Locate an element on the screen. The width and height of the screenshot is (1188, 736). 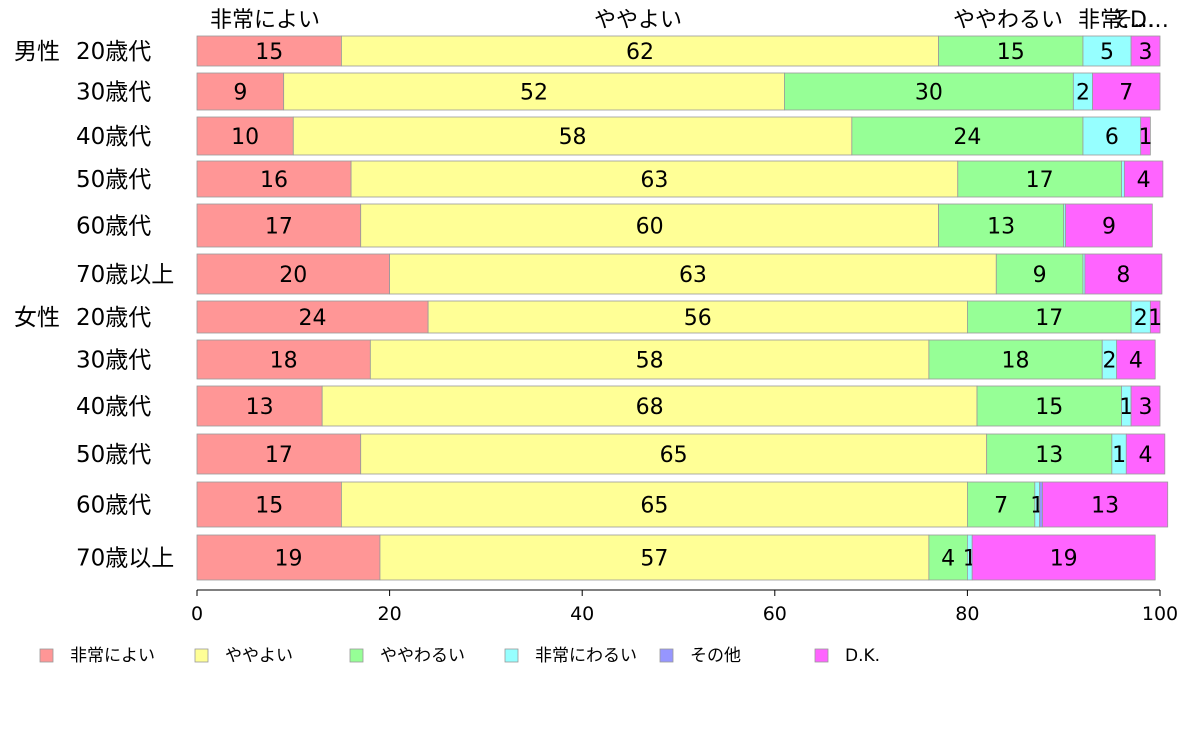
data-label: 5 is located at coordinates (1107, 52).